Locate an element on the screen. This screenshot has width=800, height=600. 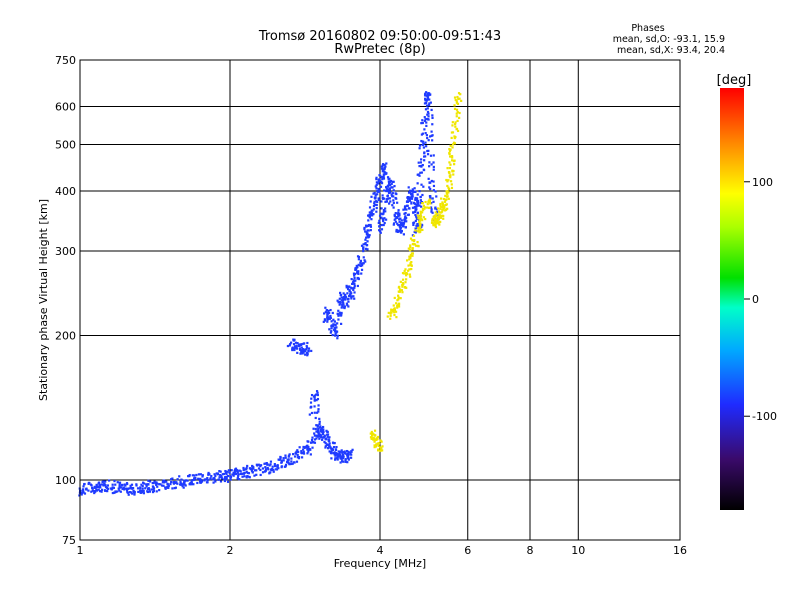
x-tick-label: 2 is located at coordinates (230, 550).